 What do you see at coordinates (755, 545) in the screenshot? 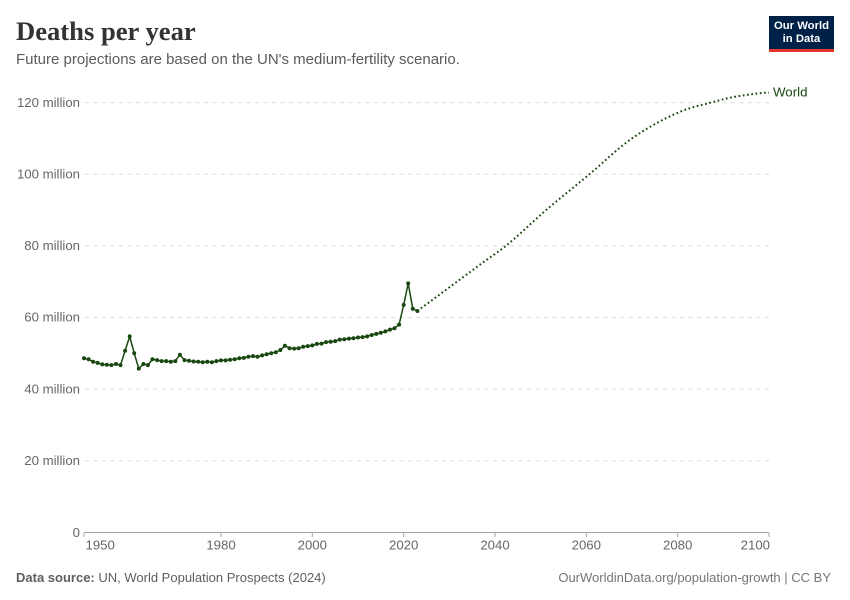
I see `svg-text: 2100` at bounding box center [755, 545].